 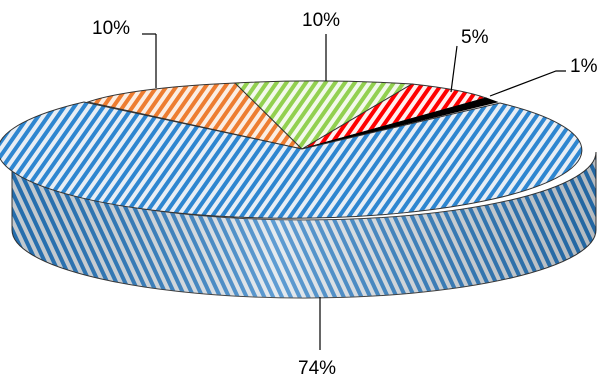 What do you see at coordinates (400, 123) in the screenshot?
I see `pie-slice-black` at bounding box center [400, 123].